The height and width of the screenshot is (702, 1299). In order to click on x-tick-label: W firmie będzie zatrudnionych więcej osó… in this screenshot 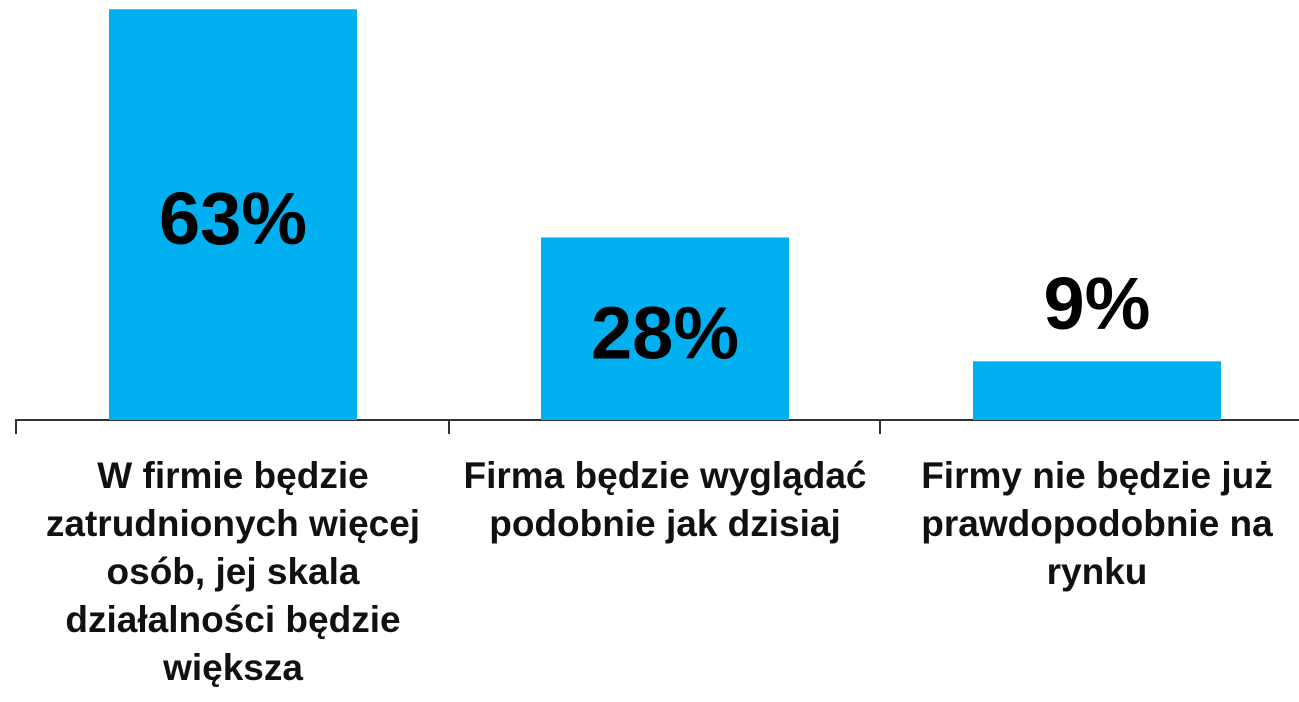, I will do `click(233, 571)`.